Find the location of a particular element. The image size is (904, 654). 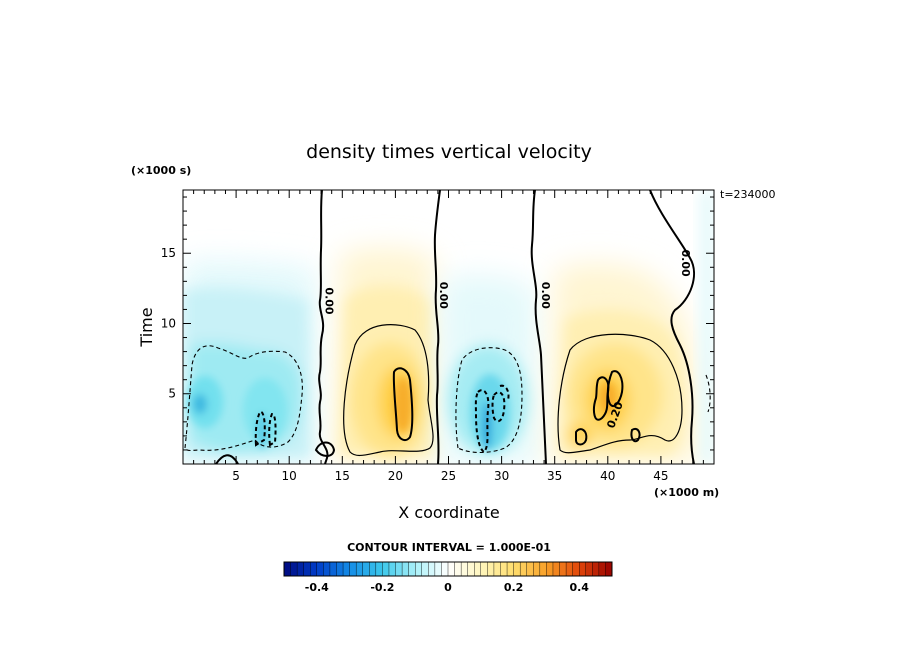

colorbar-tick-label: -0.2 is located at coordinates (382, 587).